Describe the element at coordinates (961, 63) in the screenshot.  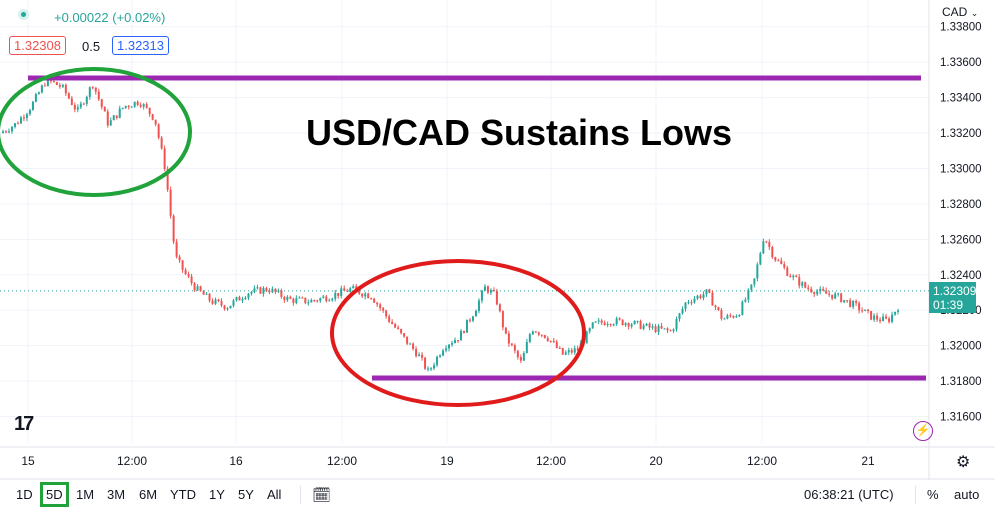
I see `y-tick-label: 1.33600` at that location.